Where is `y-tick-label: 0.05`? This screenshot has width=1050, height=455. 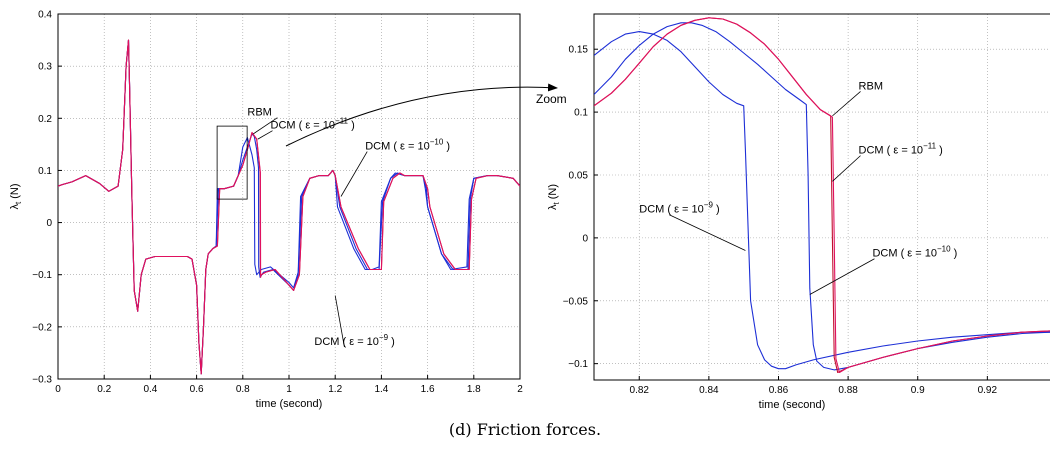 y-tick-label: 0.05 is located at coordinates (579, 175).